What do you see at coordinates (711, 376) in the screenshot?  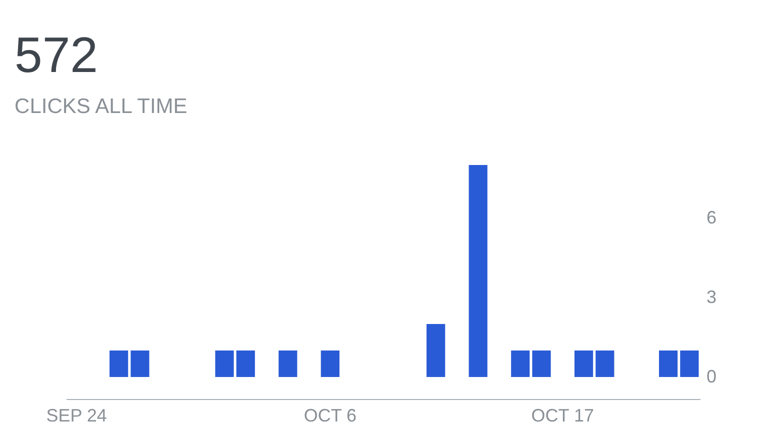 I see `y-tick-label: 0` at bounding box center [711, 376].